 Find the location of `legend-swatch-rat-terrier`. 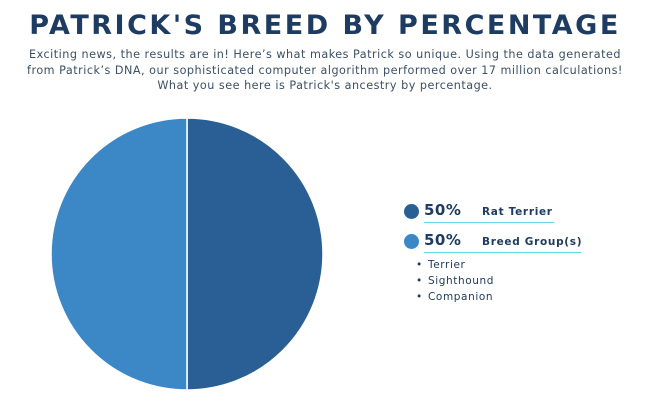

legend-swatch-rat-terrier is located at coordinates (411, 211).